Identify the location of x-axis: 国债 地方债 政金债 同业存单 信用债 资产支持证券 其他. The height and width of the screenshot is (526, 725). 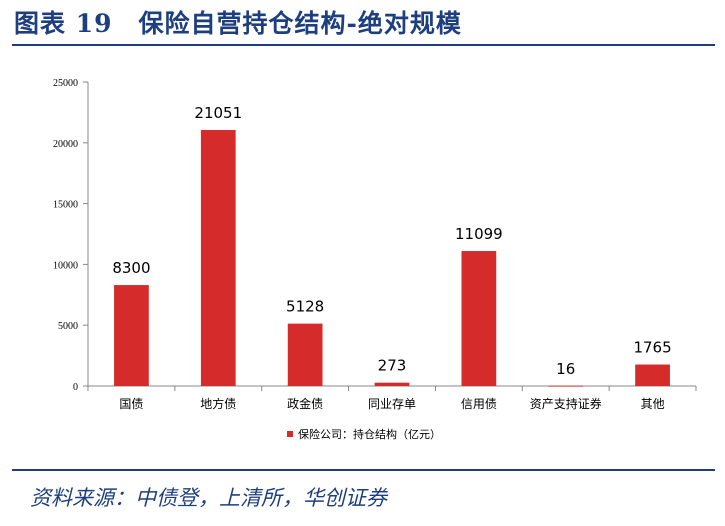
(392, 398).